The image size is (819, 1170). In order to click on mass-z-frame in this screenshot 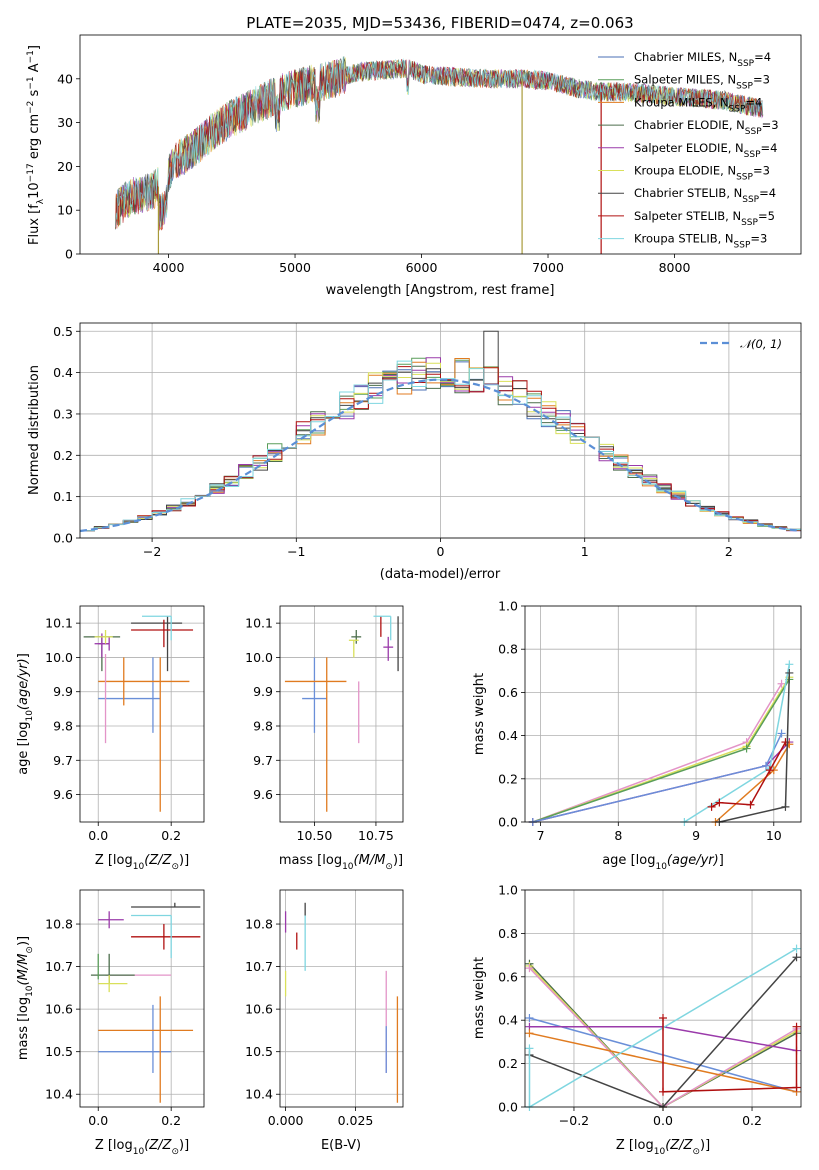, I will do `click(142, 998)`.